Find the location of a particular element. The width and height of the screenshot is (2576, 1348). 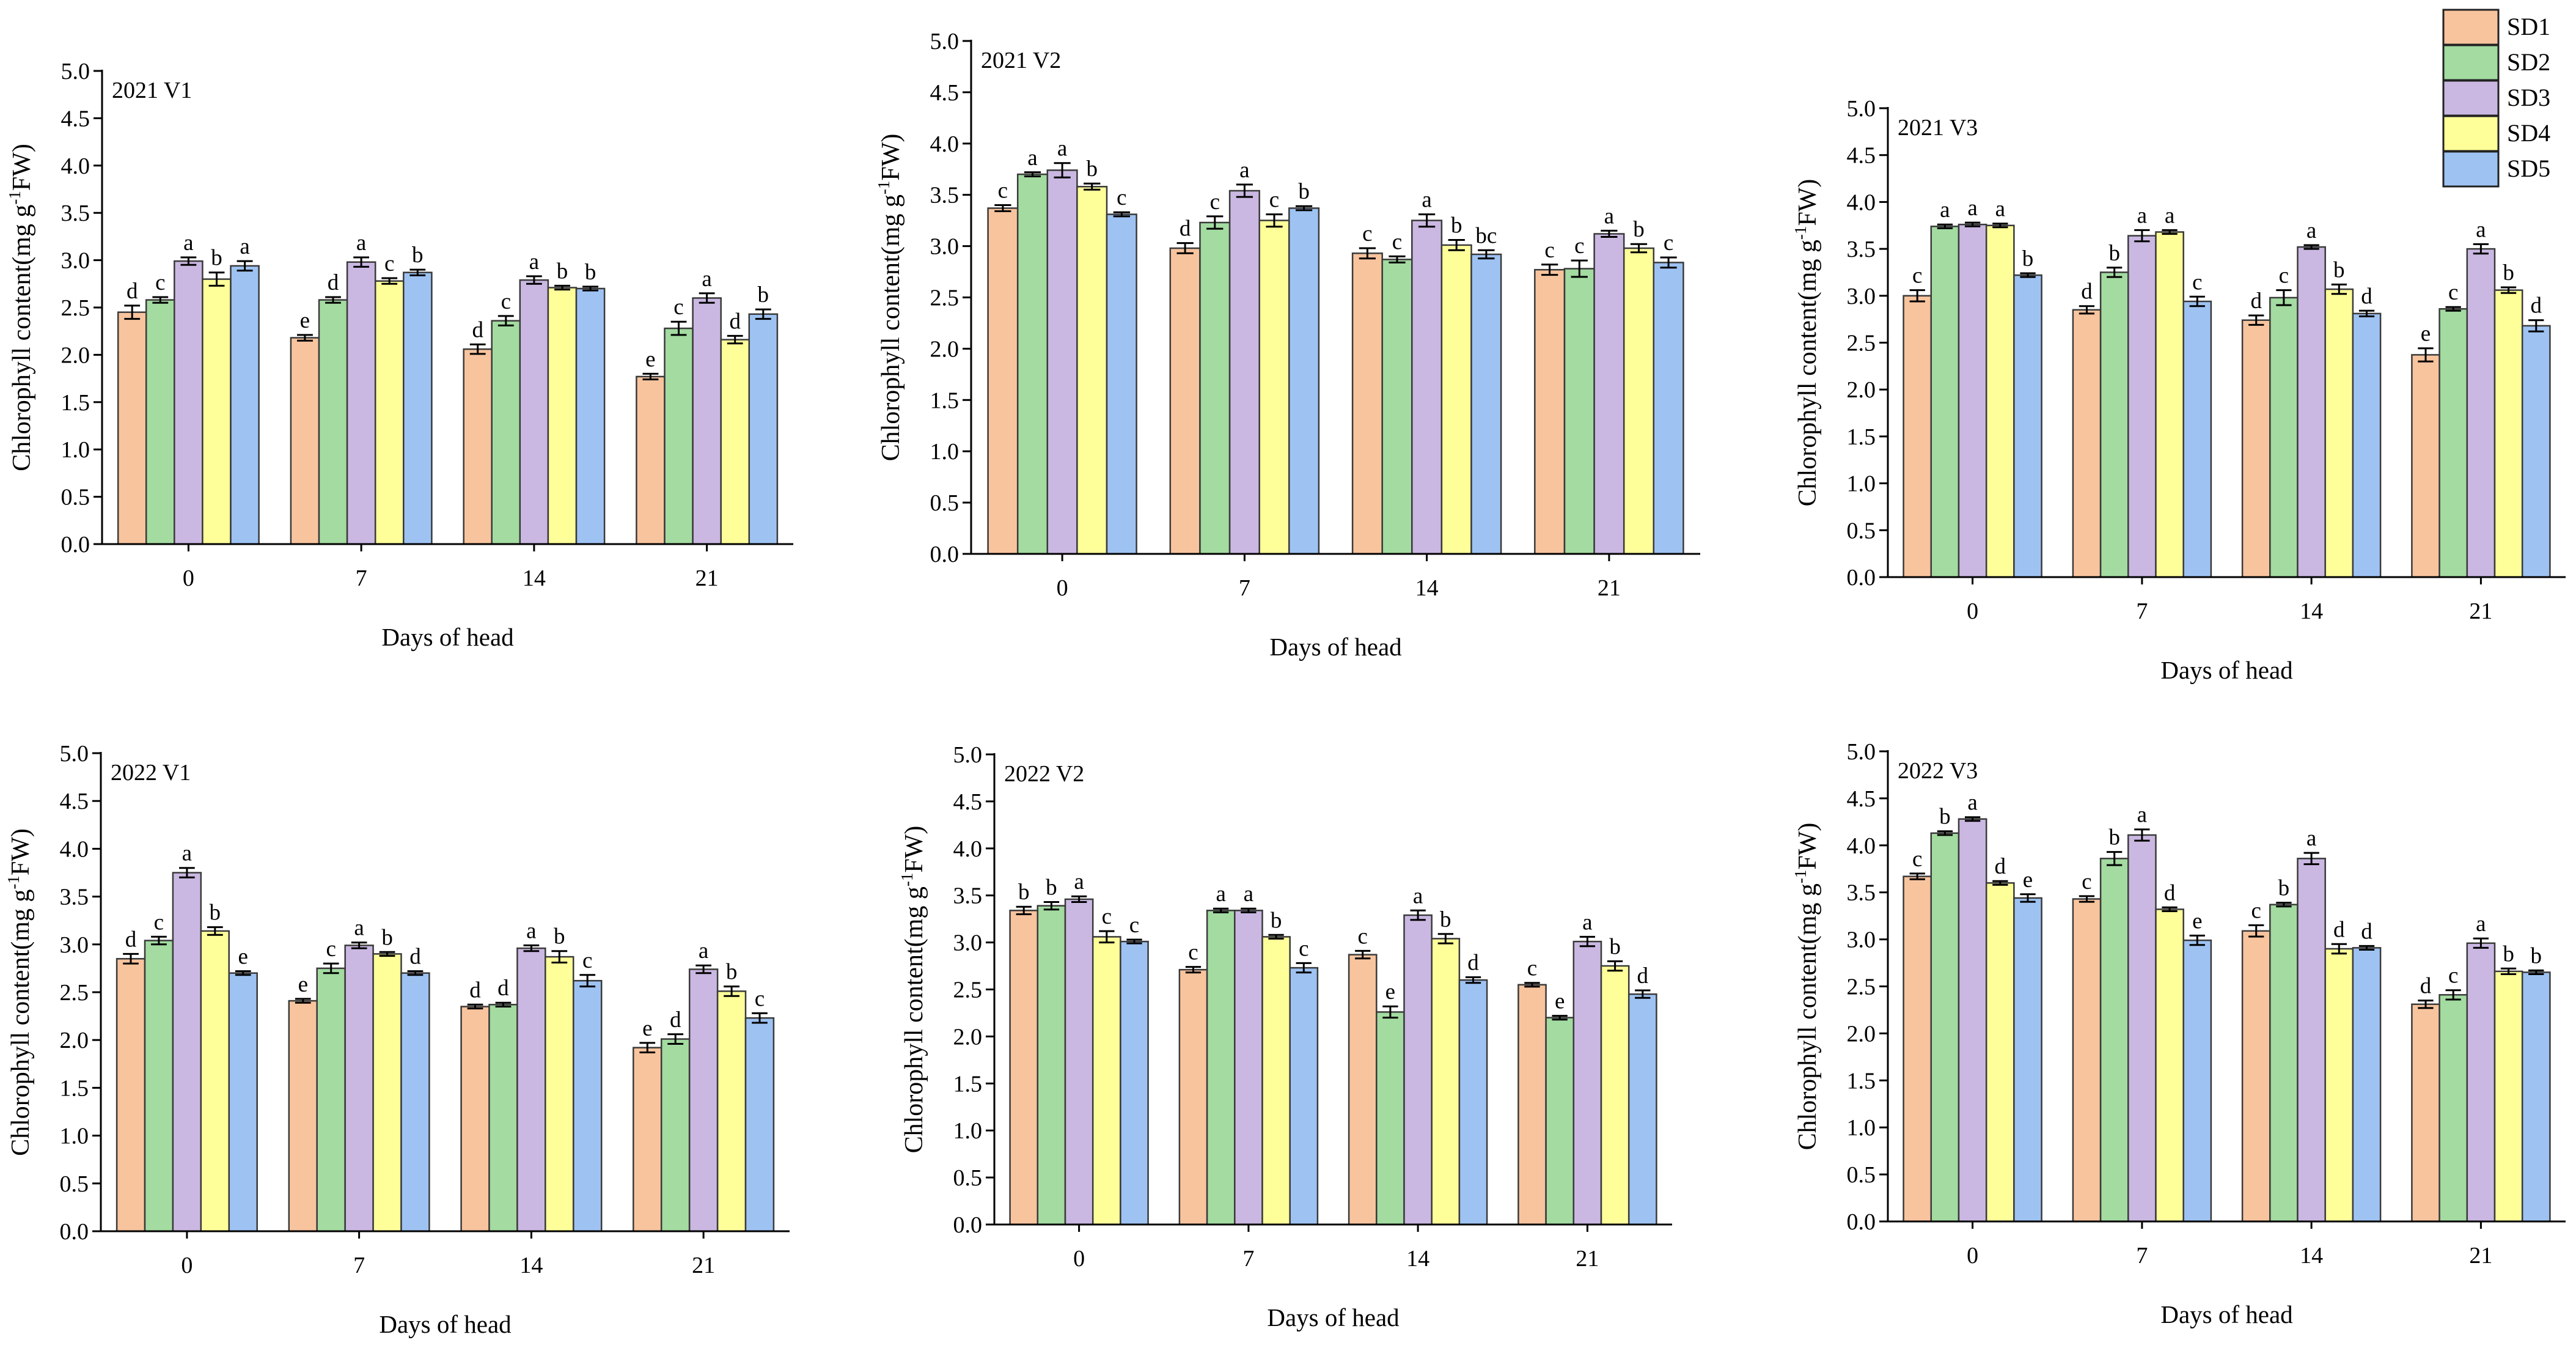

legend-label-sd5: SD5 is located at coordinates (2528, 168).